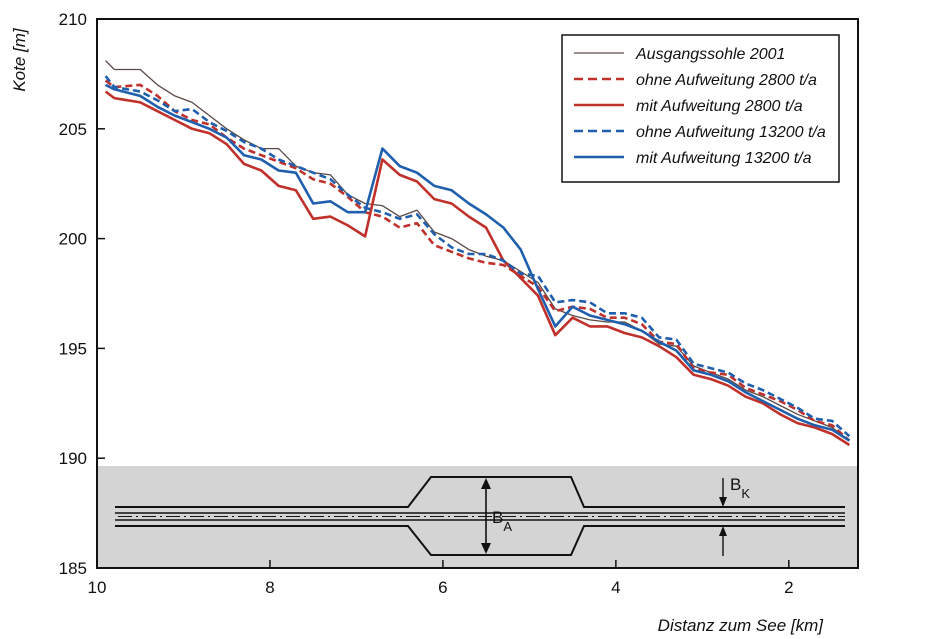 This screenshot has height=639, width=929. I want to click on y-tick-label: 195, so click(73, 348).